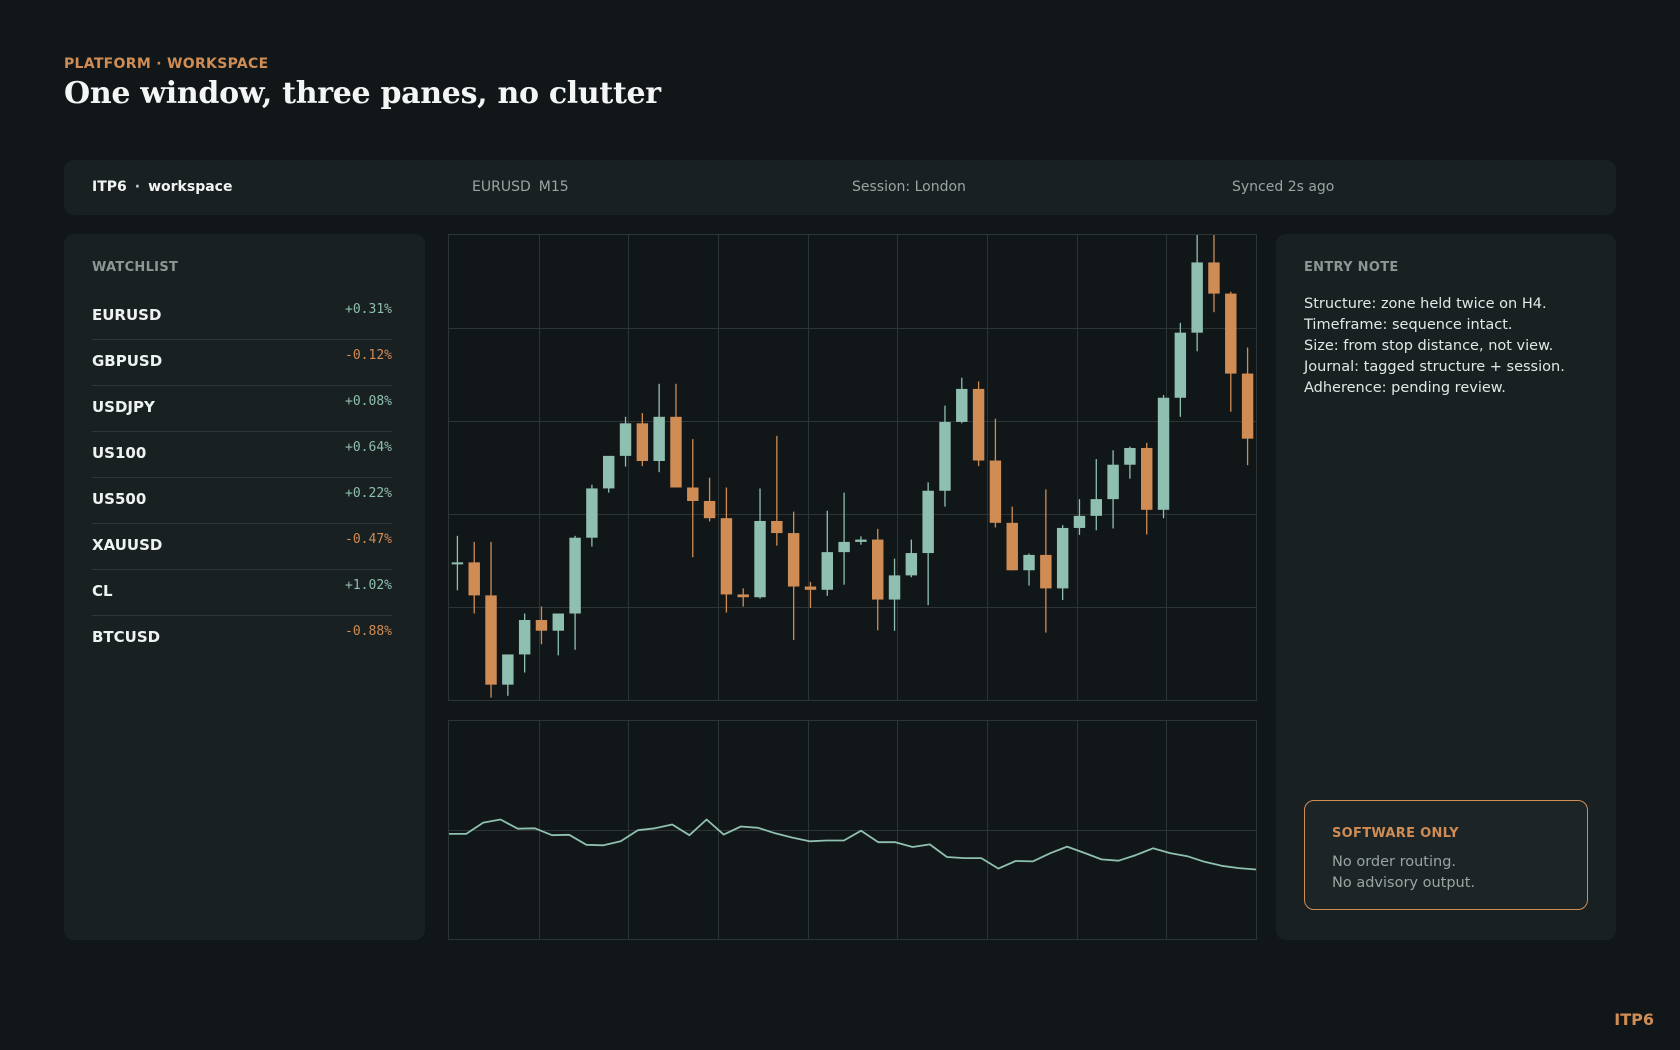 Image resolution: width=1680 pixels, height=1050 pixels. I want to click on symbol-label: EURUSD, so click(501, 187).